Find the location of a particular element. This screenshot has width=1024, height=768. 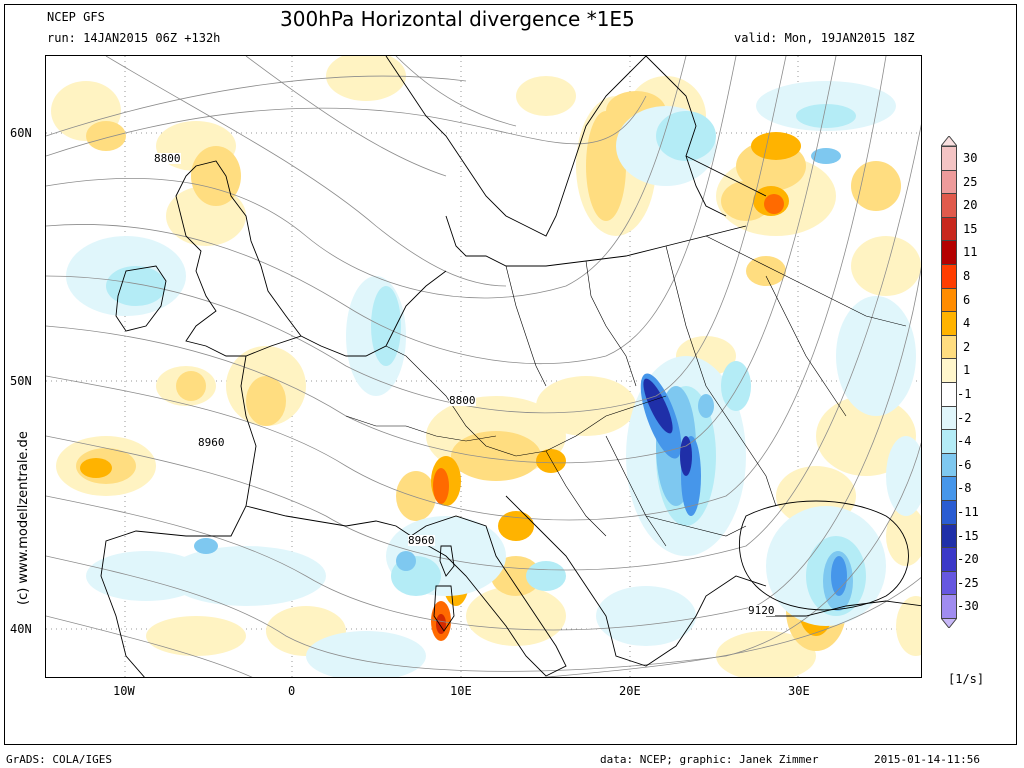

lat-tick-40n: 40N is located at coordinates (21, 629).